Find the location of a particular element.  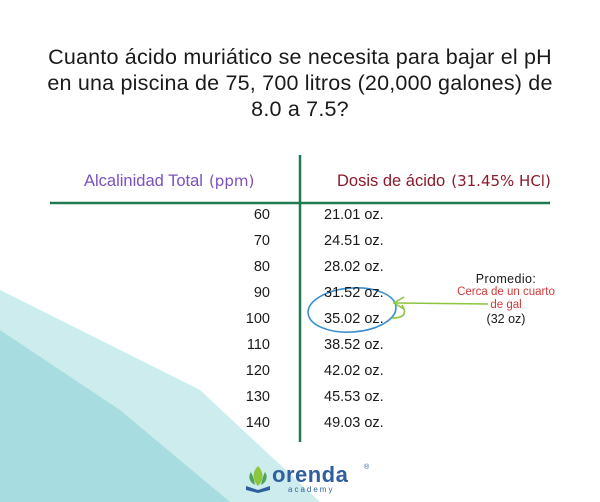

book-leaf-icon is located at coordinates (258, 479).